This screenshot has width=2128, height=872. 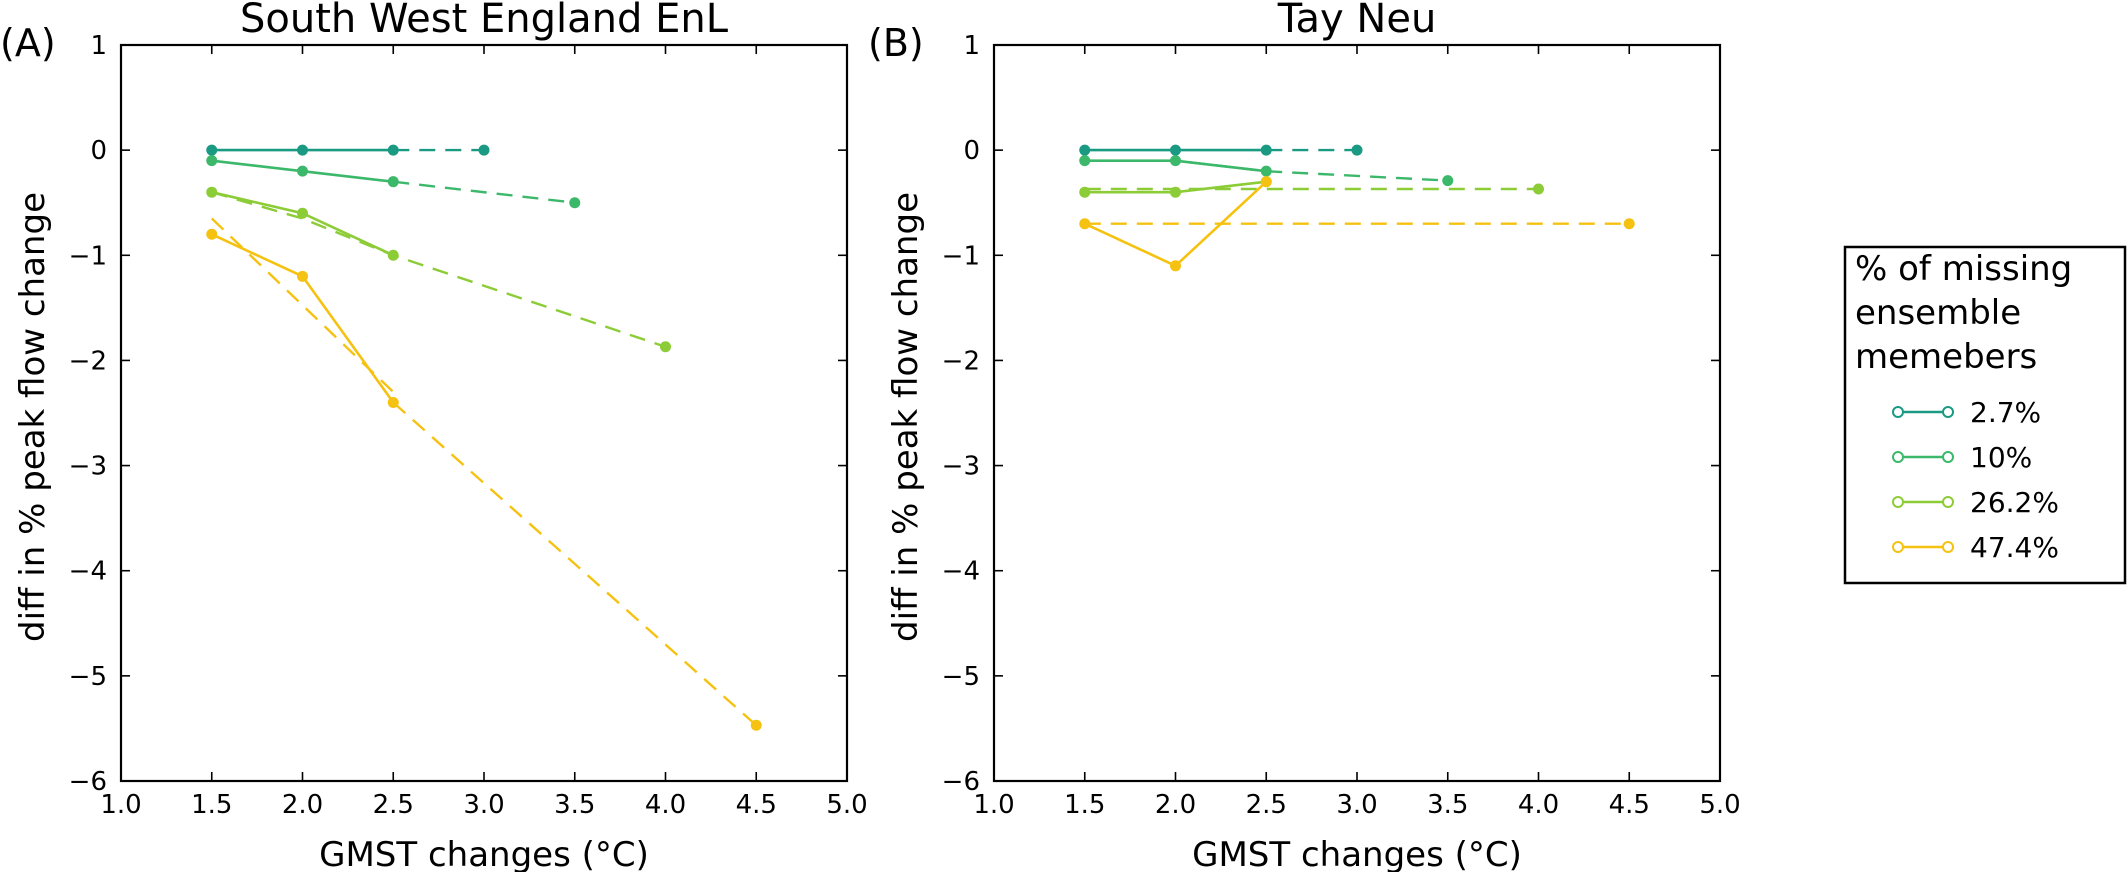 I want to click on chart-title: Tay Neu, so click(x=1357, y=21).